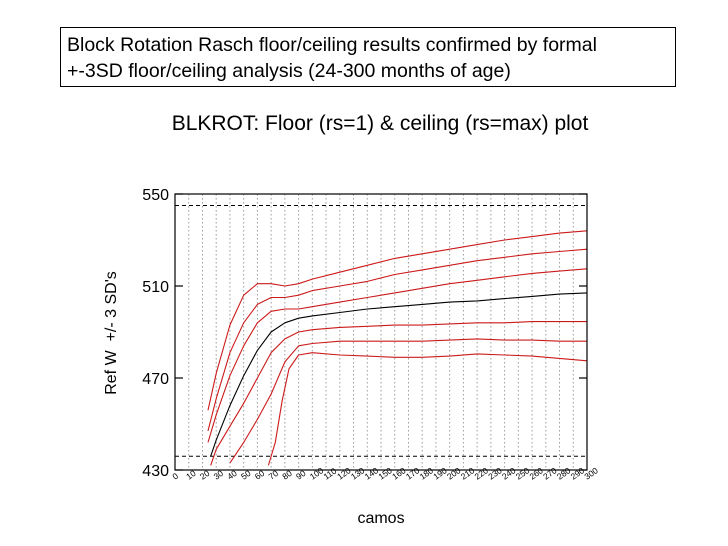  I want to click on y-axis-label: Ref W +/- 3 SD's, so click(111, 333).